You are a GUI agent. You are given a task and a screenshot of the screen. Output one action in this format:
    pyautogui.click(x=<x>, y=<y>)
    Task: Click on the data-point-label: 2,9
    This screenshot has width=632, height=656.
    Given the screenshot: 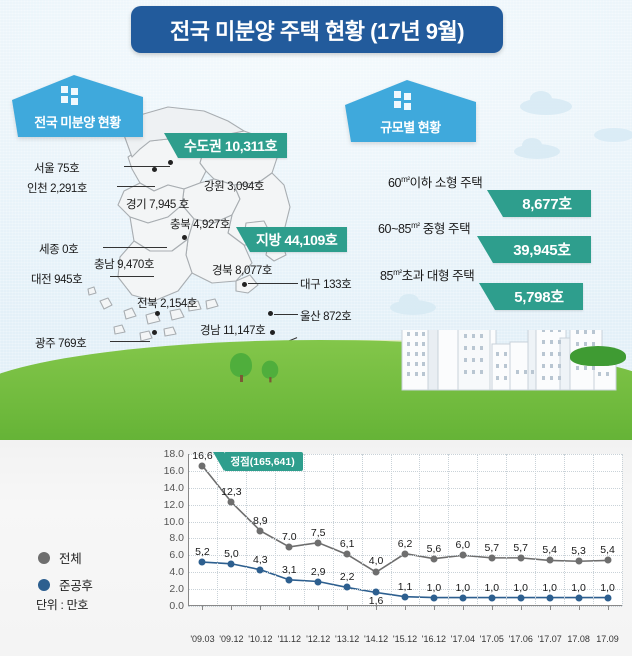 What is the action you would take?
    pyautogui.click(x=318, y=571)
    